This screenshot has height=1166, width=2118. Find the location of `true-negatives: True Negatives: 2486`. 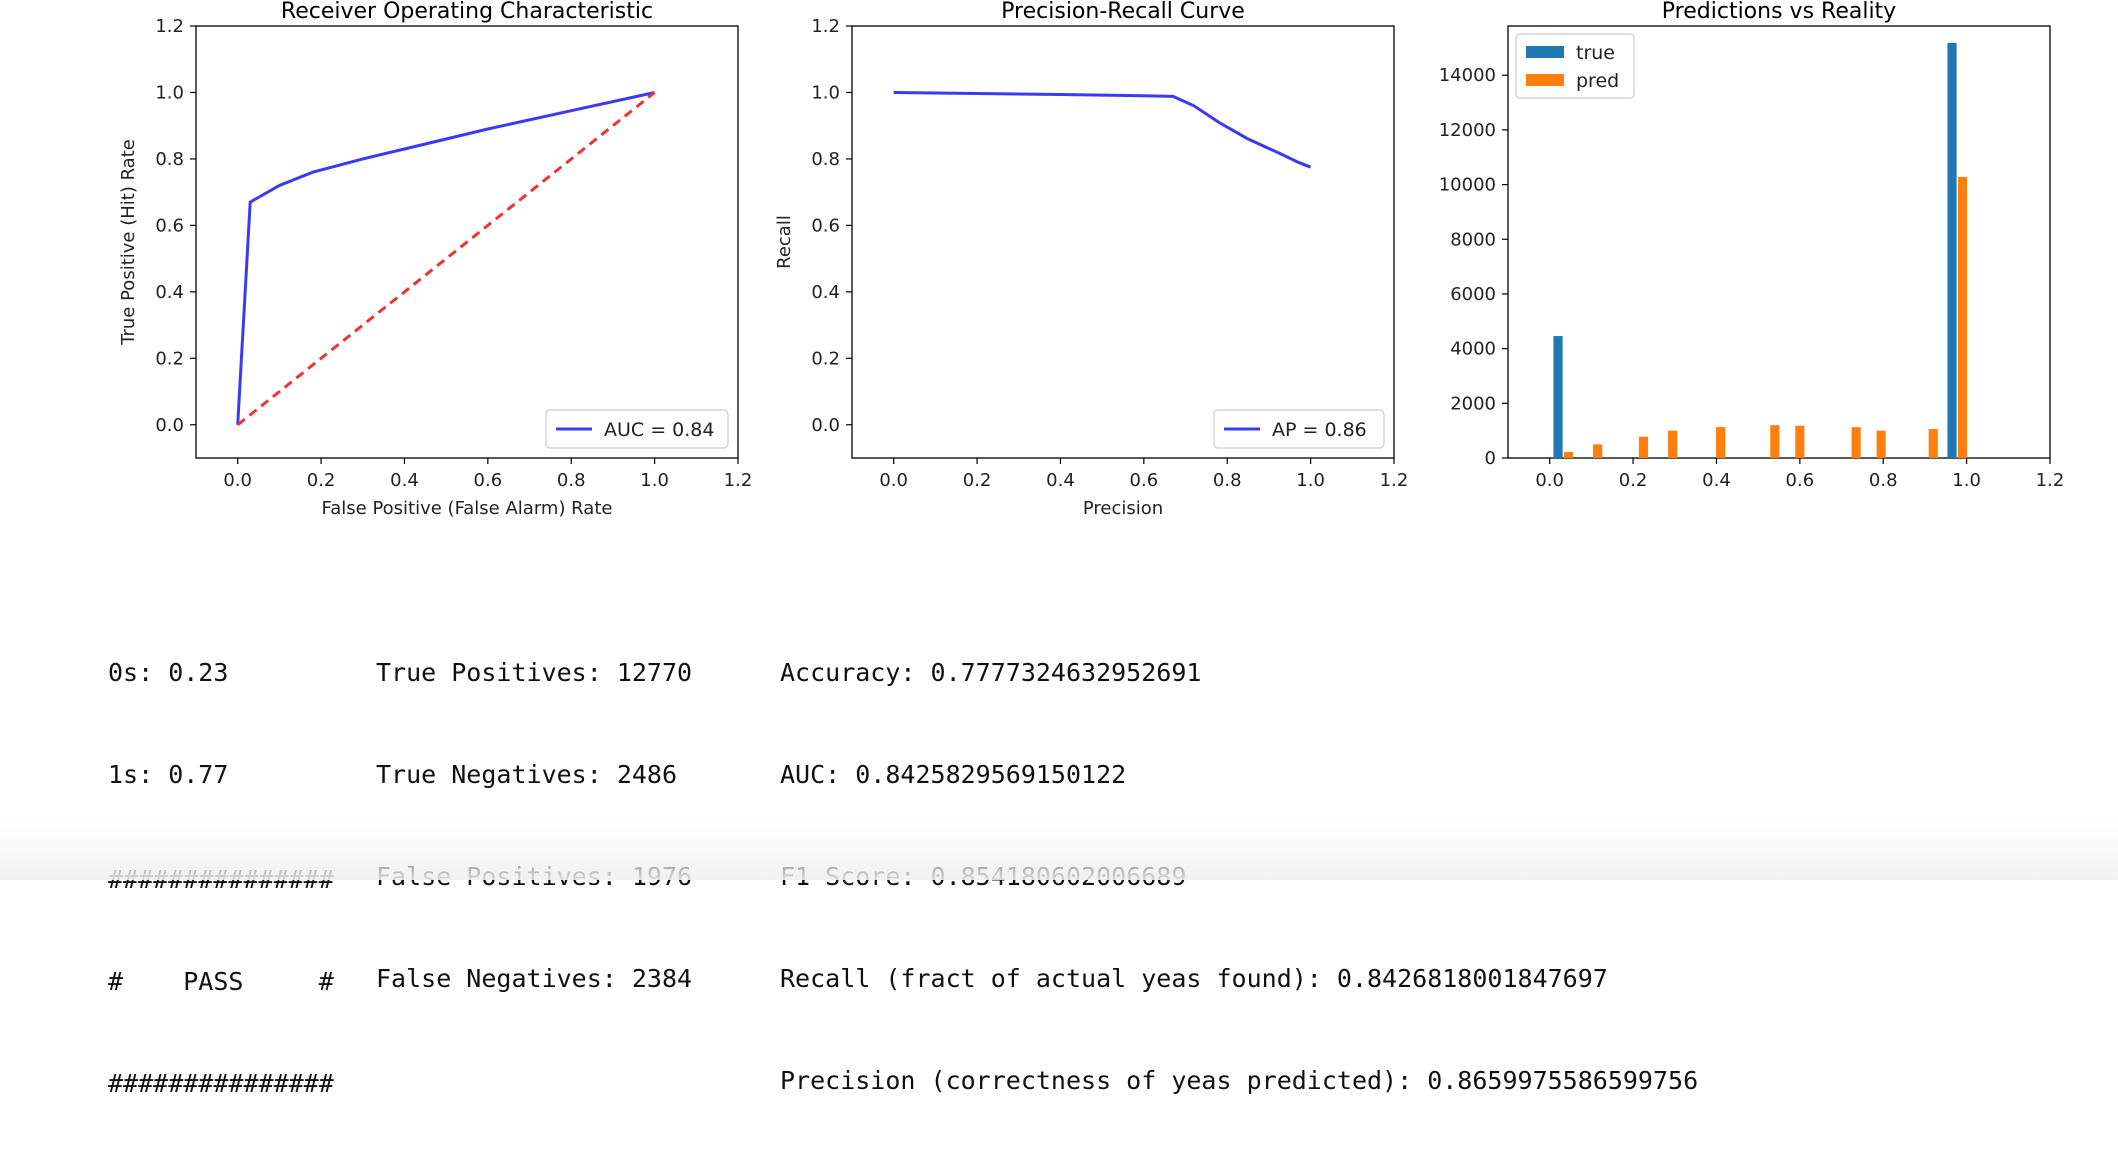

true-negatives: True Negatives: 2486 is located at coordinates (534, 775).